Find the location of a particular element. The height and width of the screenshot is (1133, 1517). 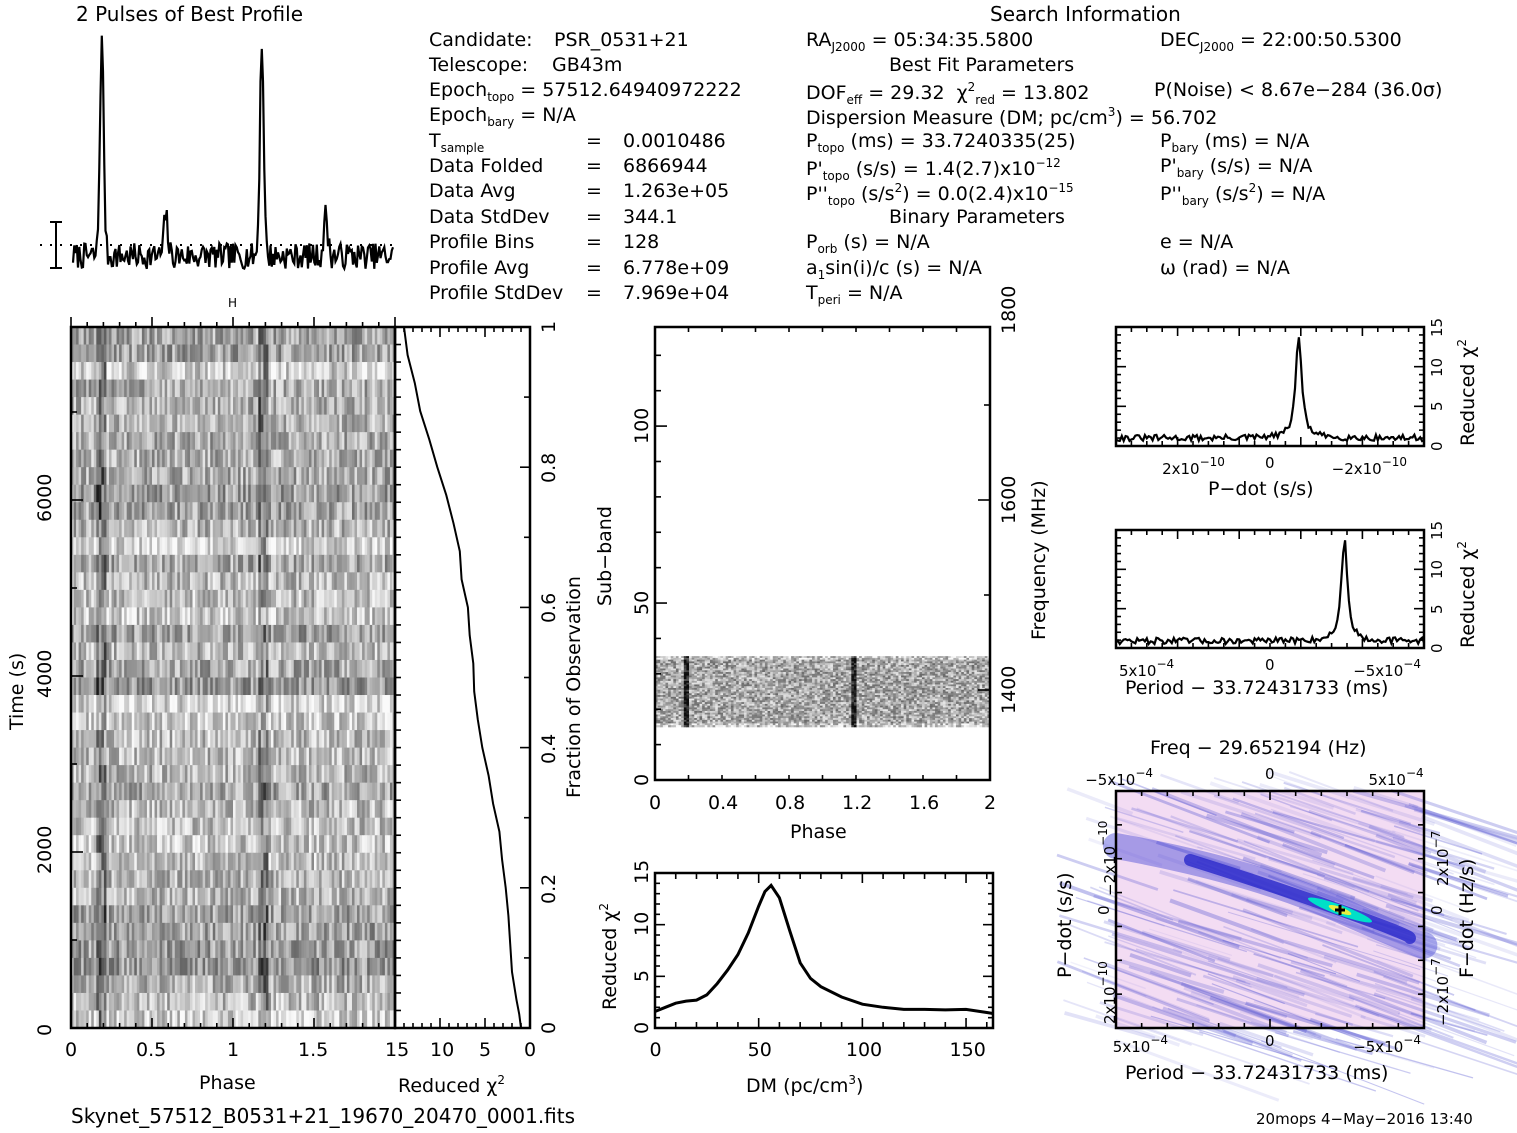

epoch-topo-value: = 57512.64940972222 is located at coordinates (631, 90).